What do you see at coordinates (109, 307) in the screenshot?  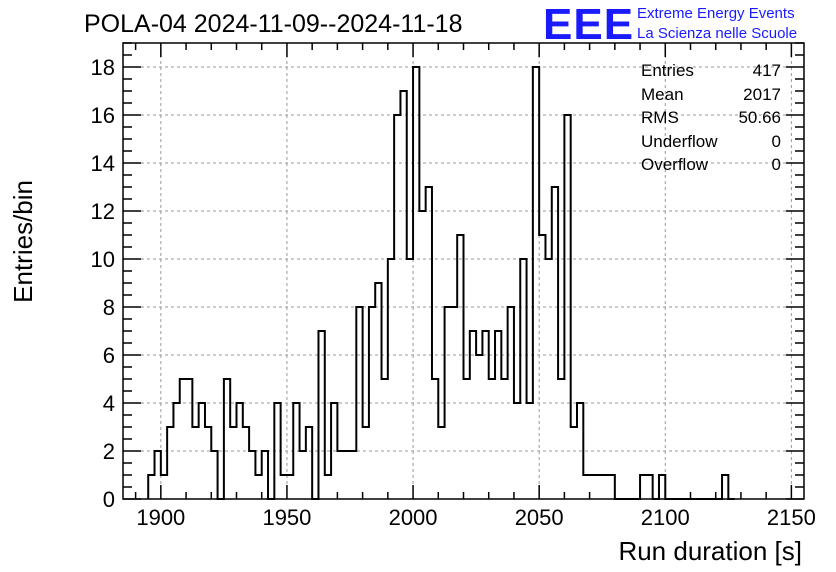 I see `y-tick-label: 8` at bounding box center [109, 307].